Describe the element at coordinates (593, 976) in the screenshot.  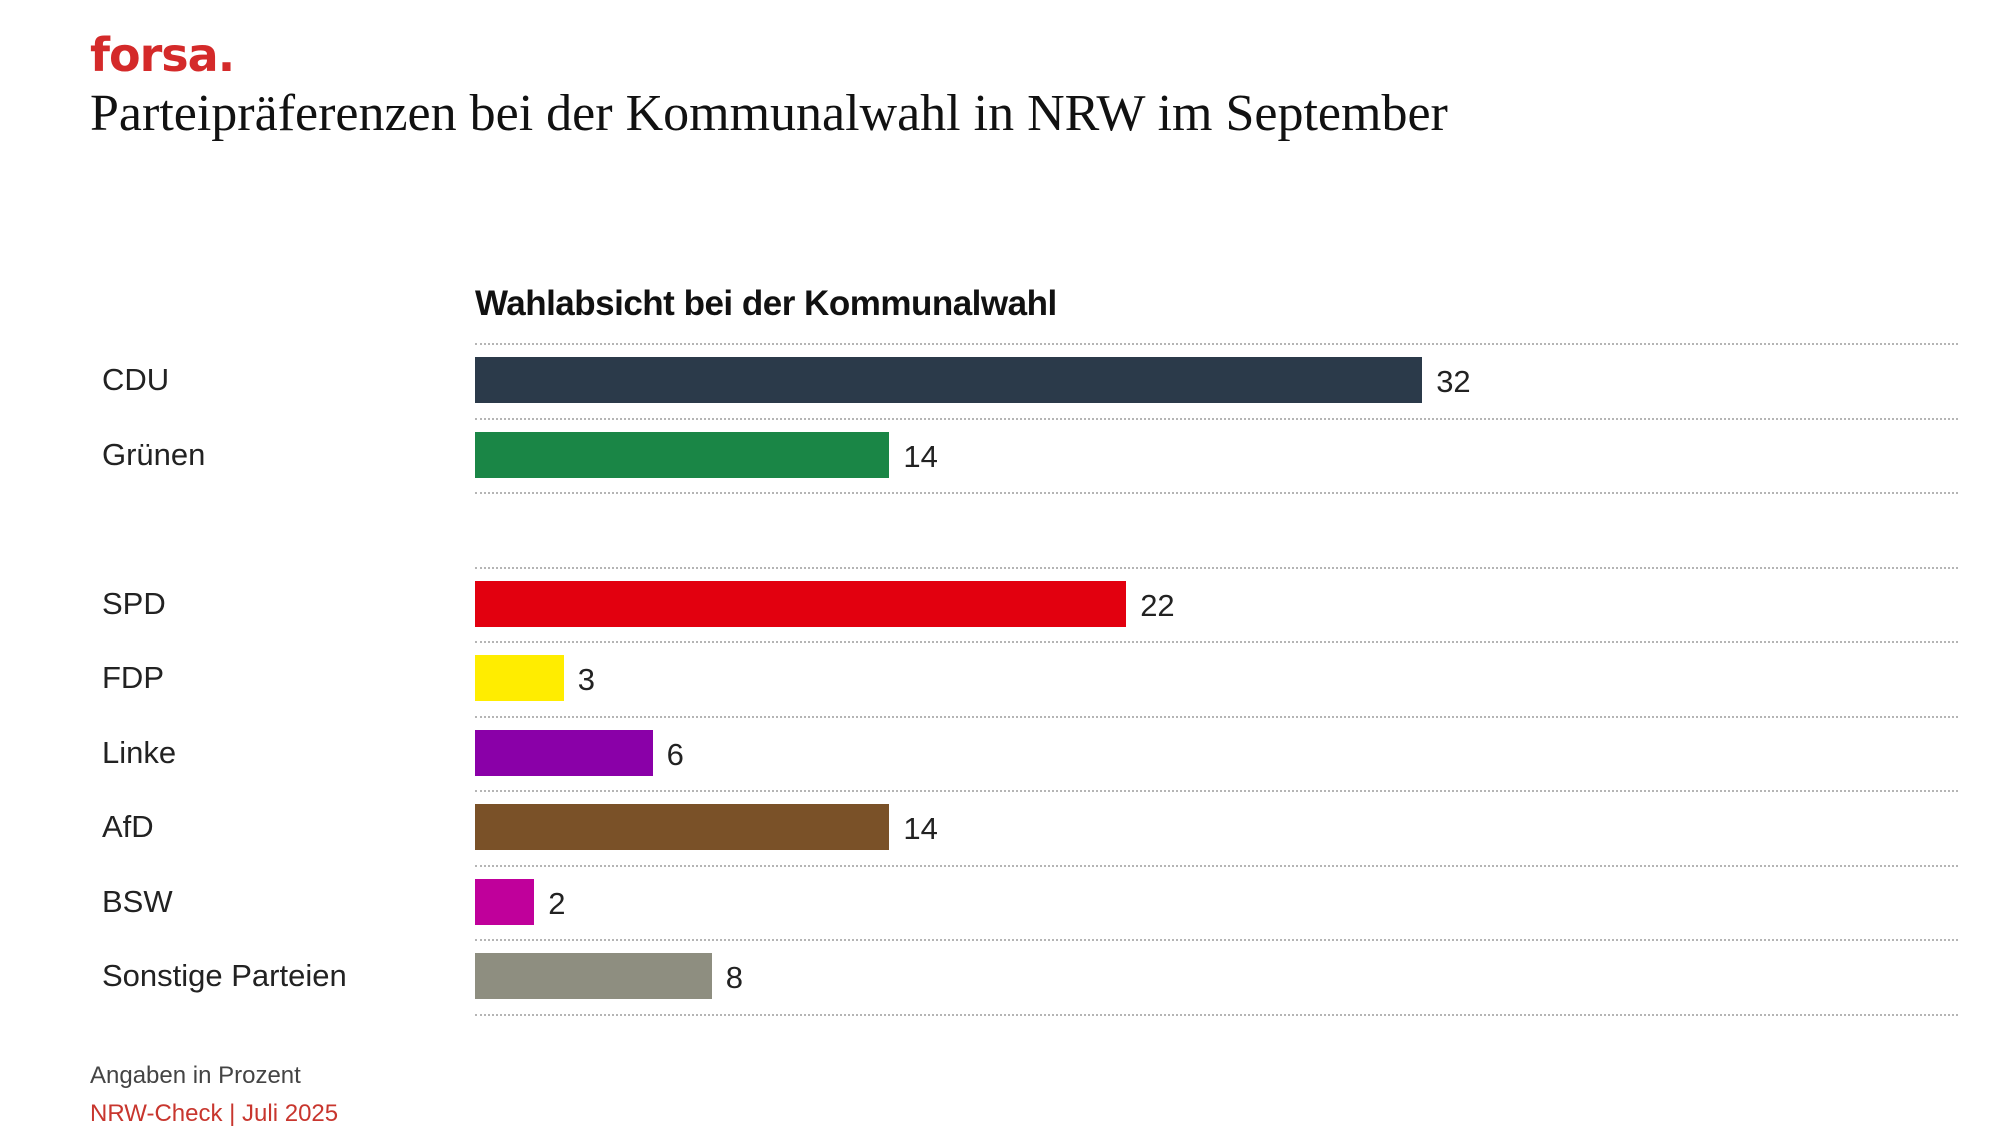
I see `bar-sonstige-parteien` at that location.